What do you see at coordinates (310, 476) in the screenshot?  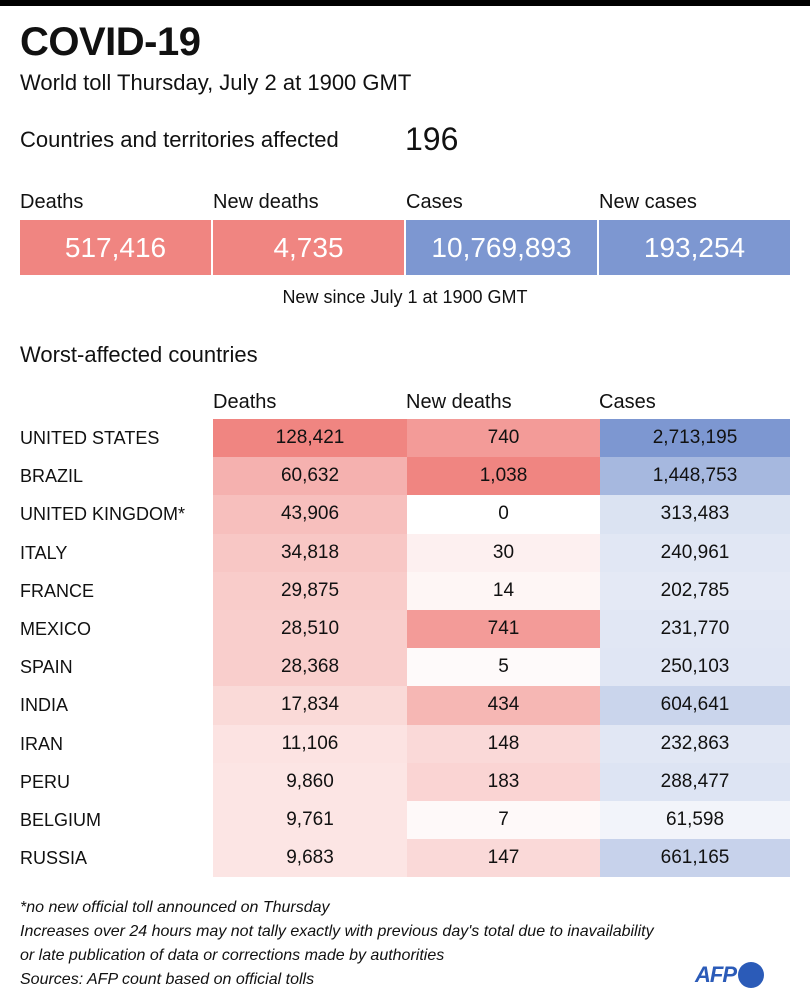 I see `deaths-cell: 60,632` at bounding box center [310, 476].